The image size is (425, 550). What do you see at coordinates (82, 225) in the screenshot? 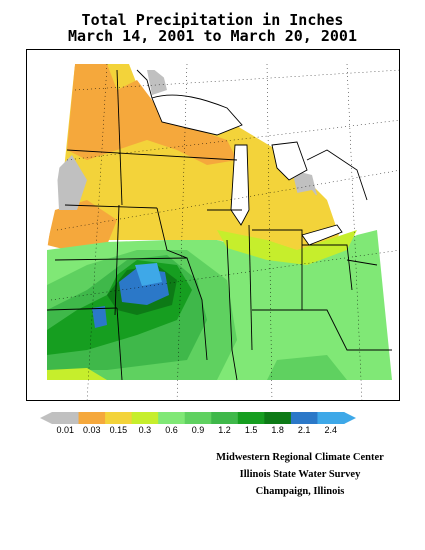
I see `precip-zone-orange-west` at bounding box center [82, 225].